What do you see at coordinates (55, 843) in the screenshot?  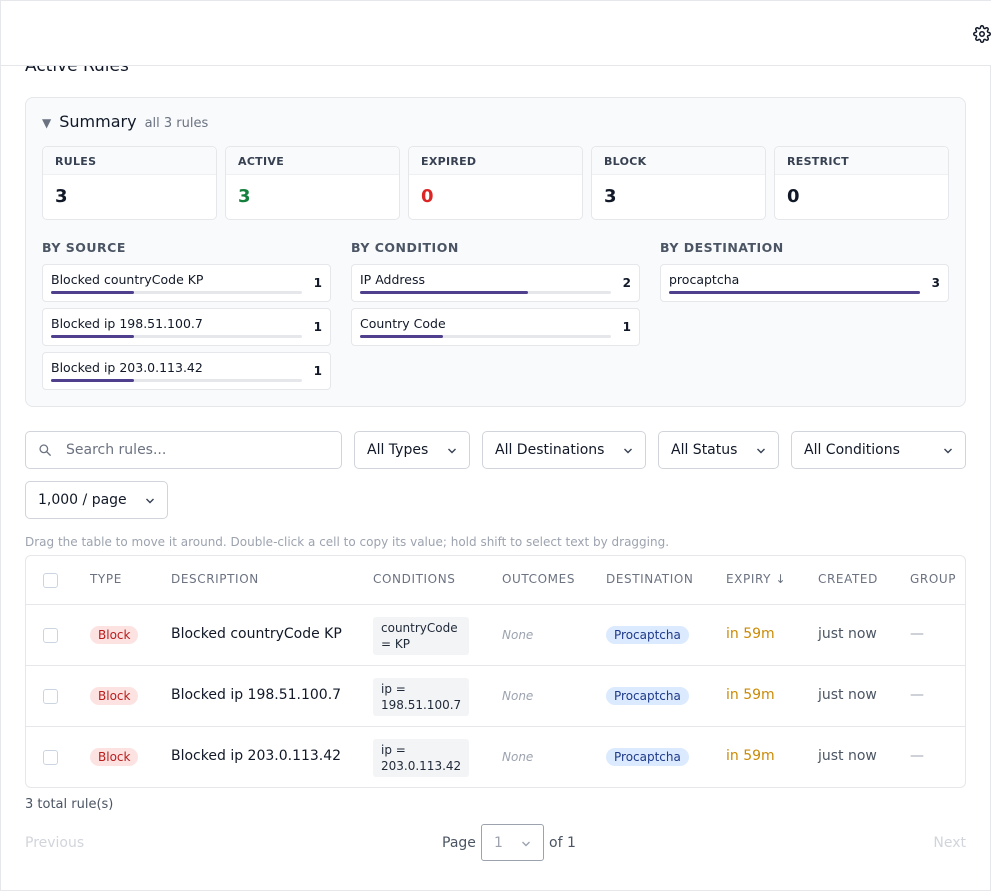 I see `previous-button: Previous` at bounding box center [55, 843].